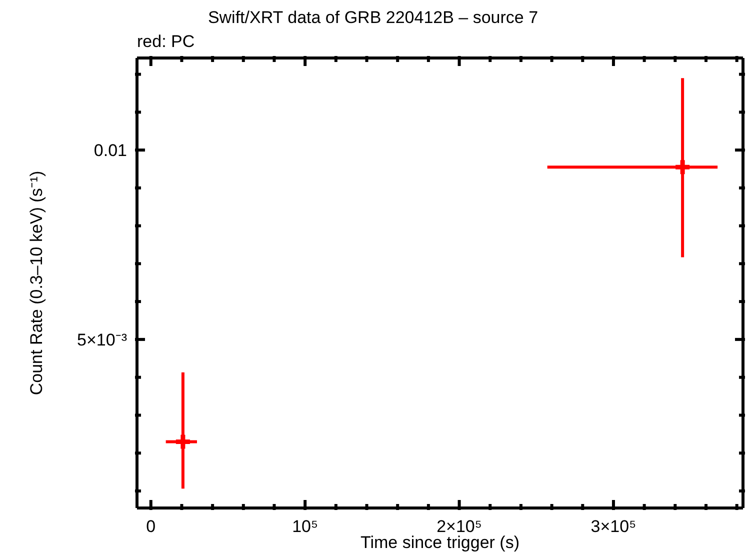  I want to click on y-tick-label: 0.01, so click(110, 150).